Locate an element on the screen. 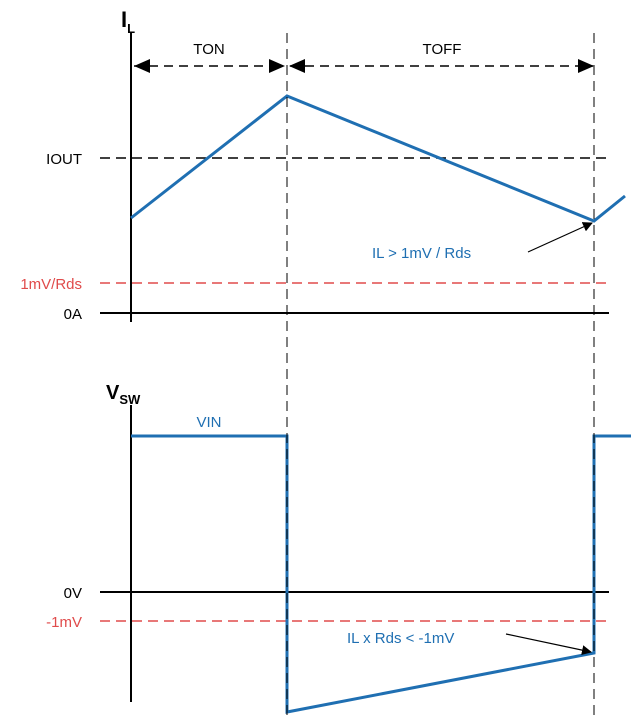 This screenshot has height=717, width=631. vin-label: VIN is located at coordinates (208, 422).